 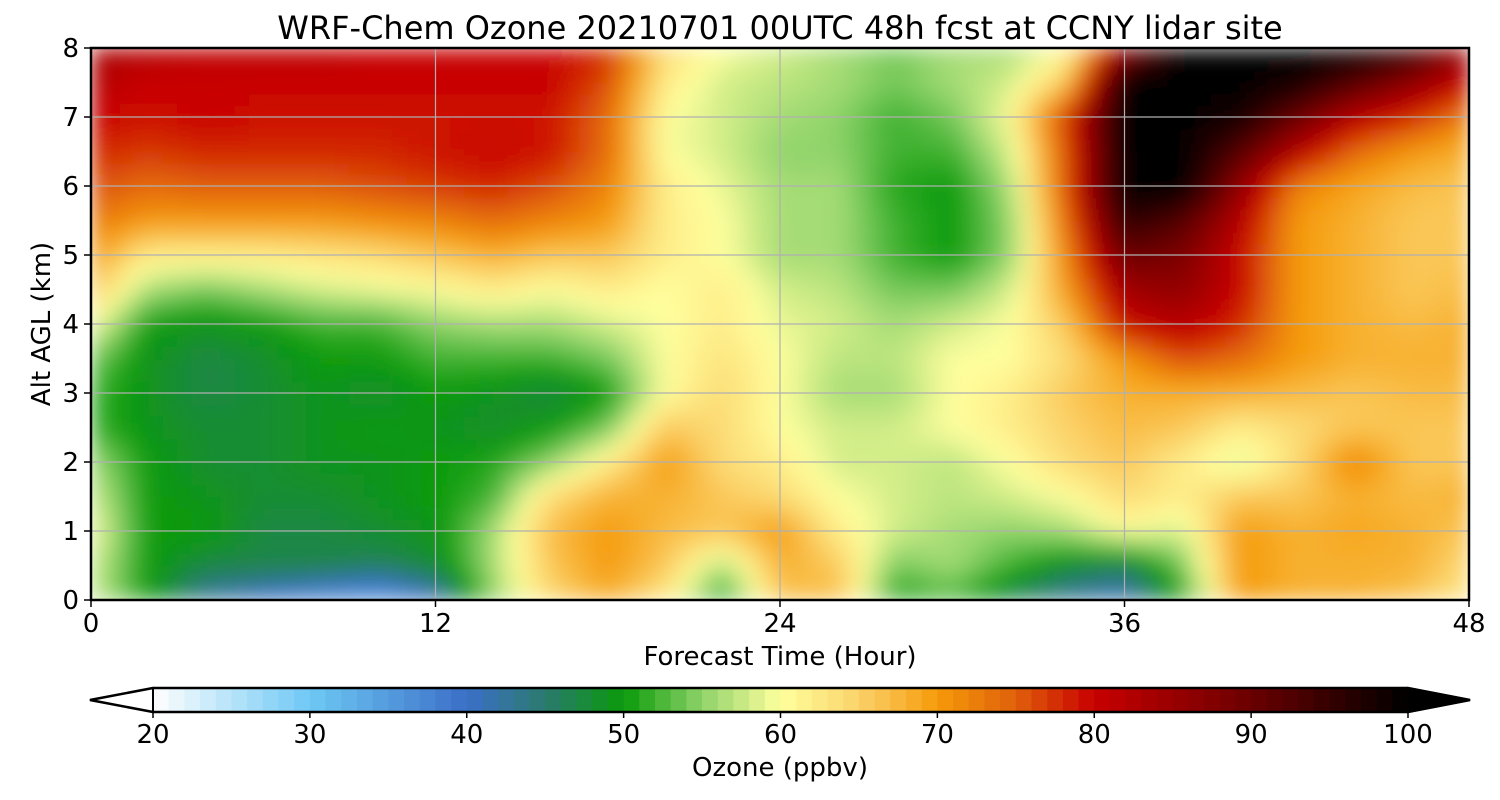 What do you see at coordinates (70, 49) in the screenshot?
I see `y-tick-label: 8` at bounding box center [70, 49].